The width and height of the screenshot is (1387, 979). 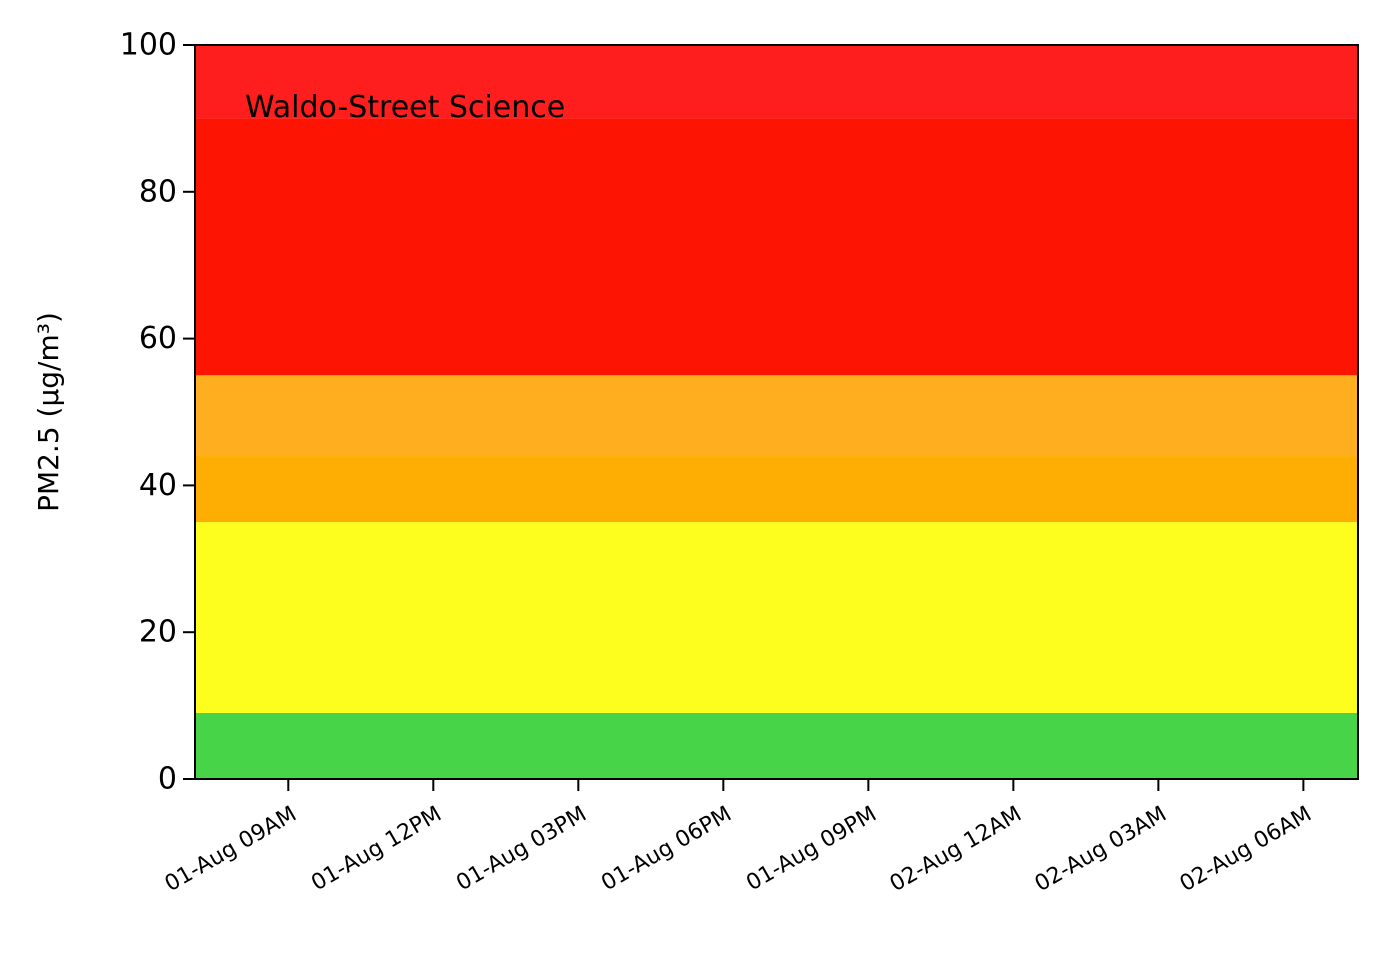 What do you see at coordinates (158, 632) in the screenshot?
I see `y-tick-label: 20` at bounding box center [158, 632].